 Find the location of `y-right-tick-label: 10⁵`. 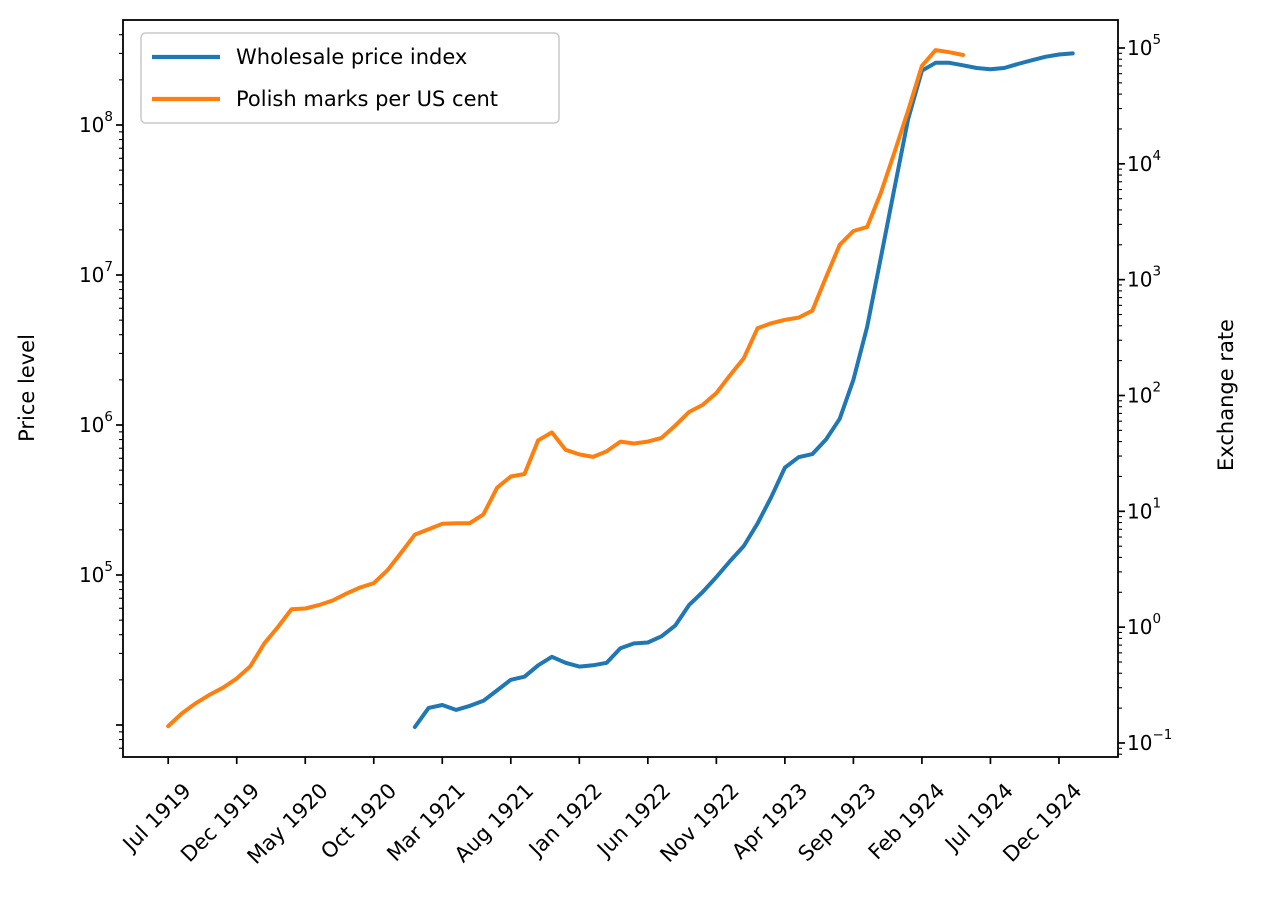

y-right-tick-label: 10⁵ is located at coordinates (1144, 46).